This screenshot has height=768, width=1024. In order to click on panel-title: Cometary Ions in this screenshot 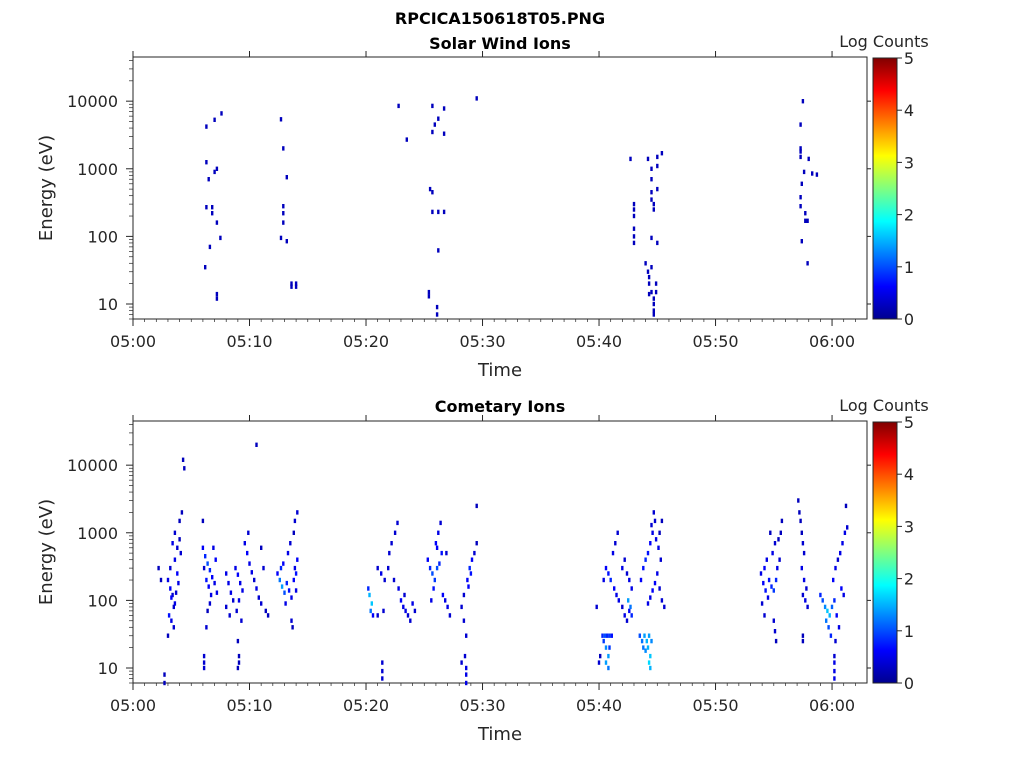, I will do `click(500, 406)`.